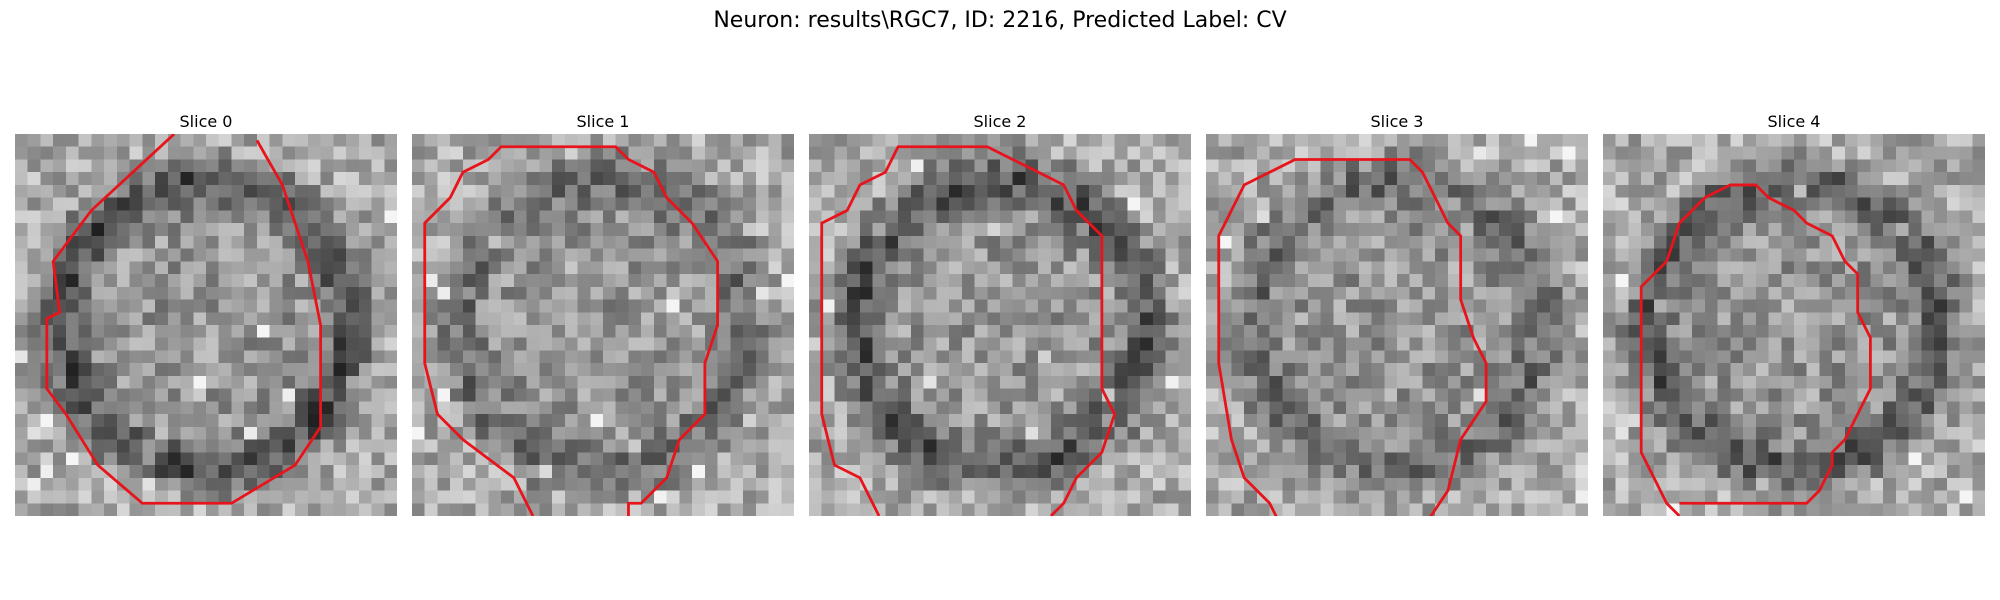  What do you see at coordinates (603, 121) in the screenshot?
I see `slice-title-1: Slice 1` at bounding box center [603, 121].